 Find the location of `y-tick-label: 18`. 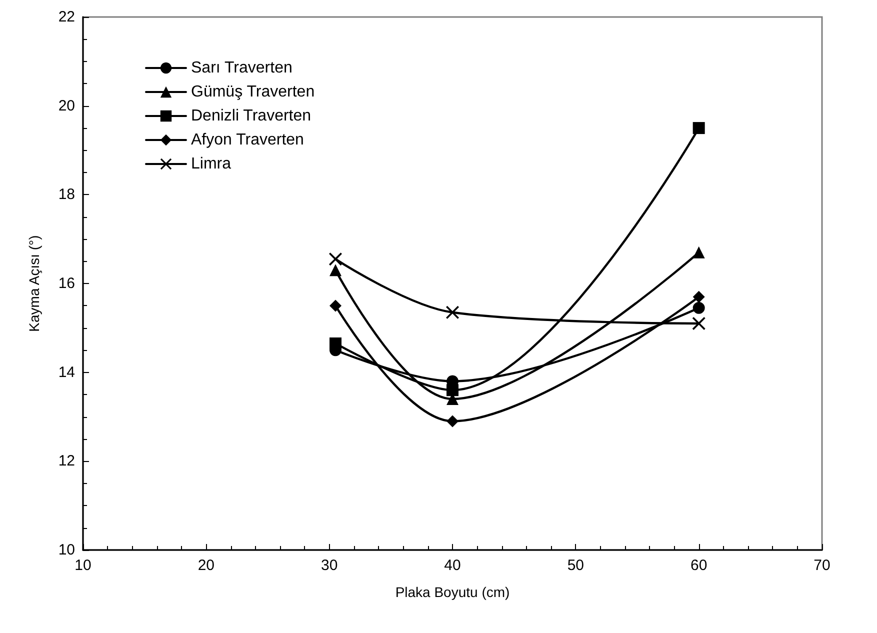

y-tick-label: 18 is located at coordinates (66, 195).